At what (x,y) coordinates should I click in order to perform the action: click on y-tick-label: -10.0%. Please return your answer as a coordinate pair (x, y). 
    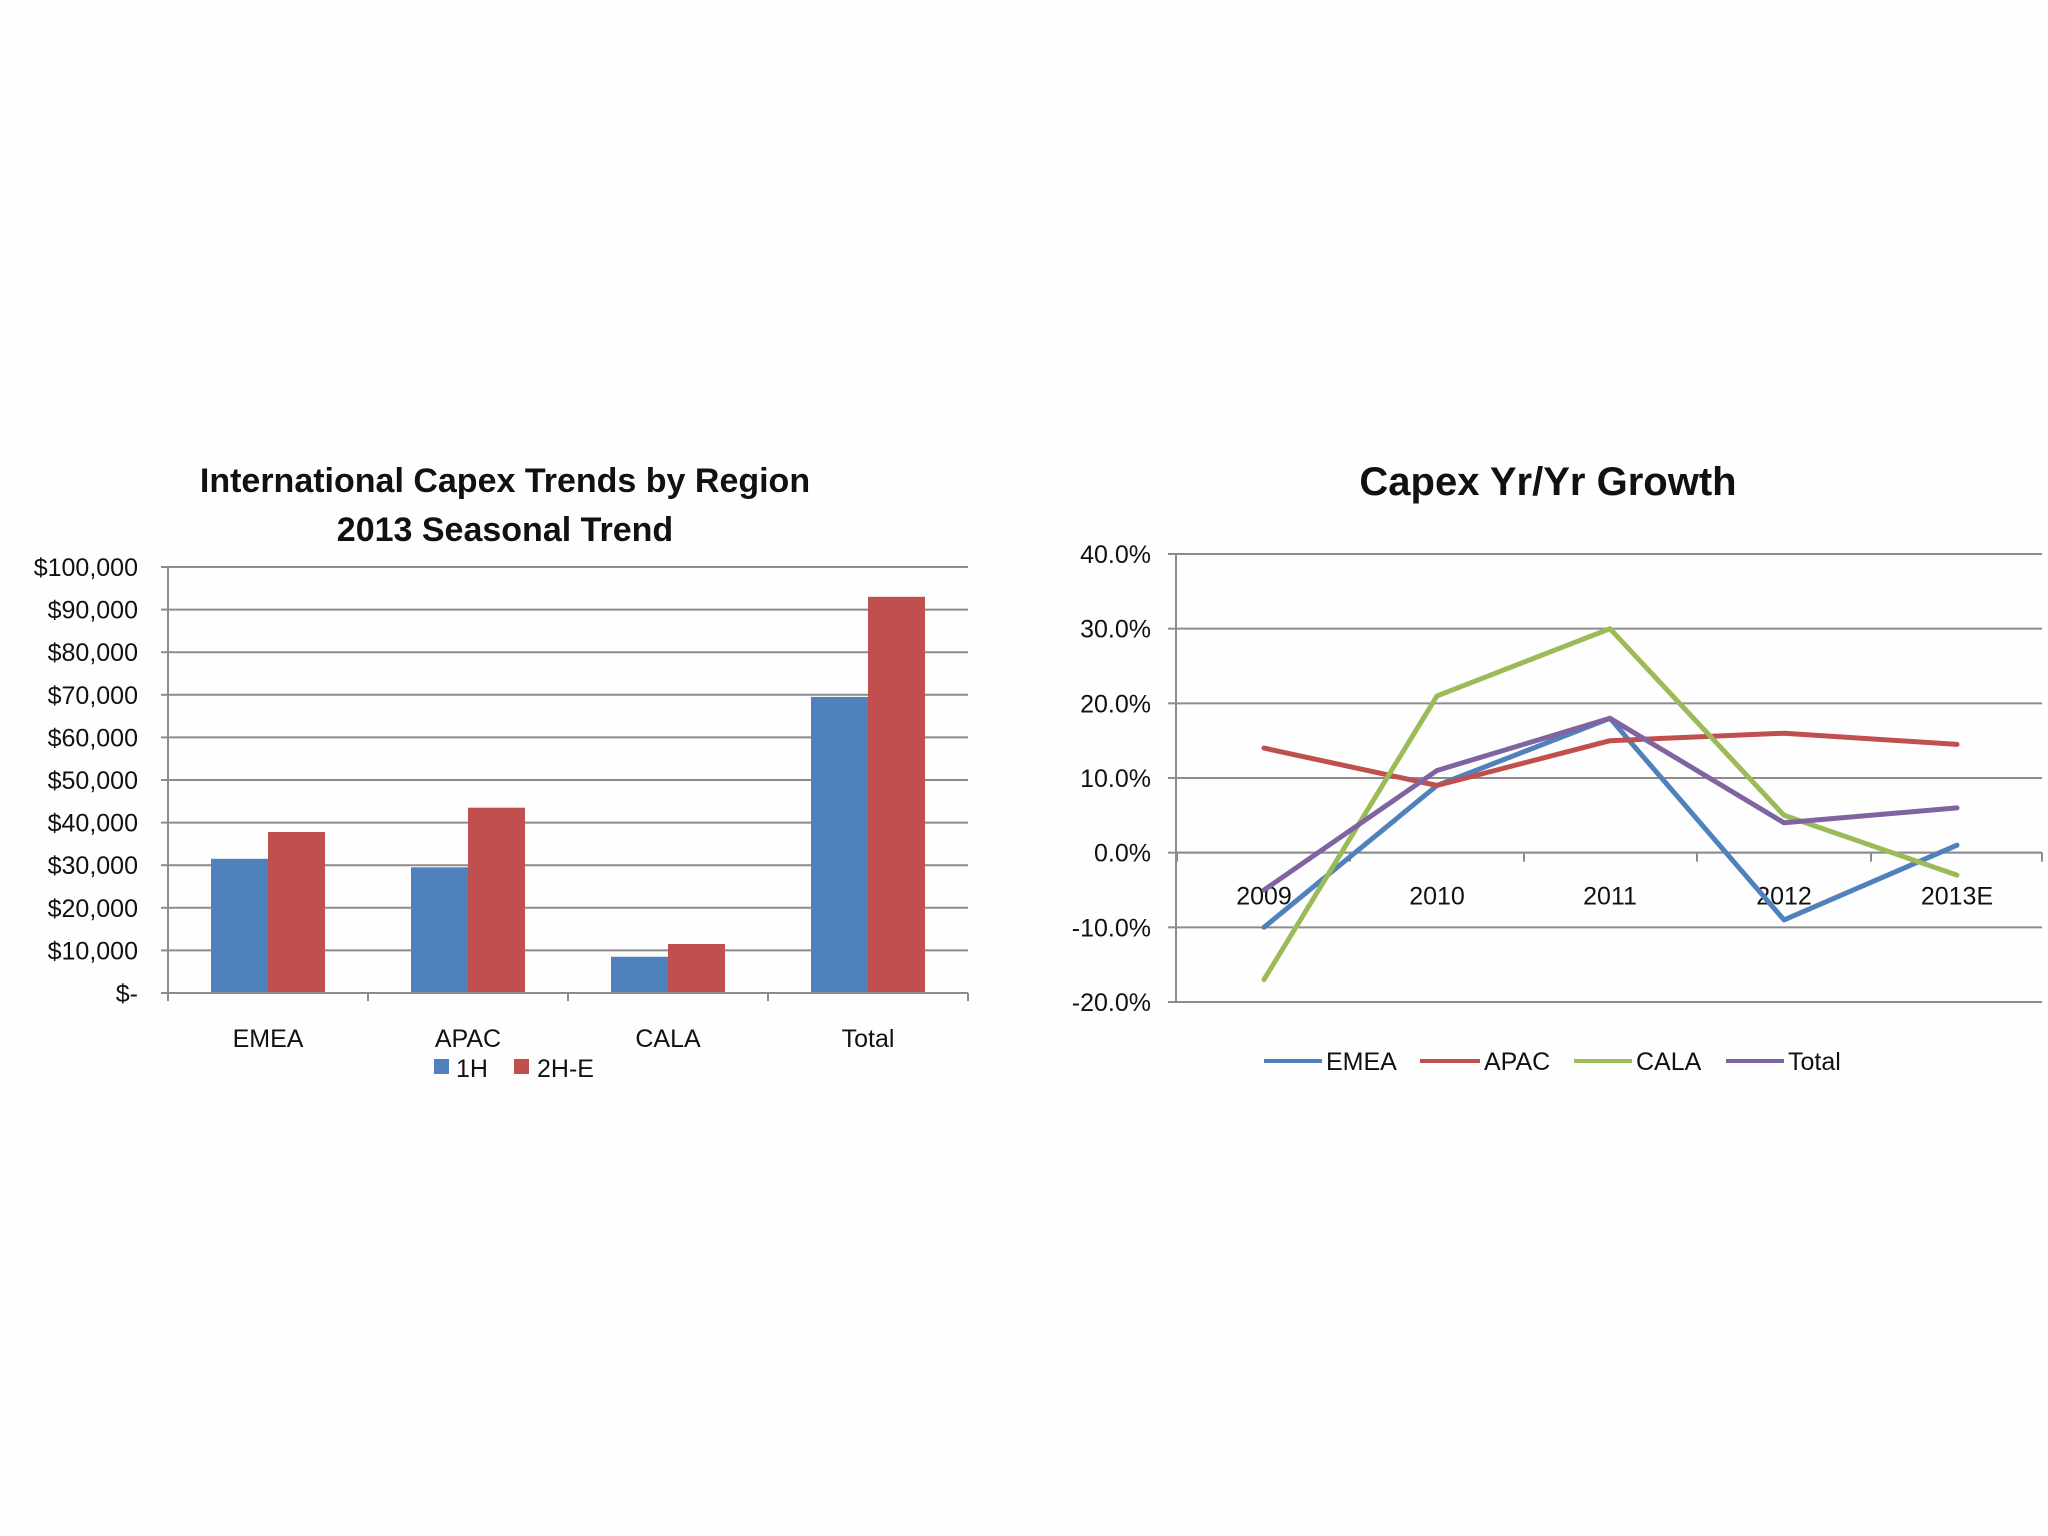
    Looking at the image, I should click on (1111, 928).